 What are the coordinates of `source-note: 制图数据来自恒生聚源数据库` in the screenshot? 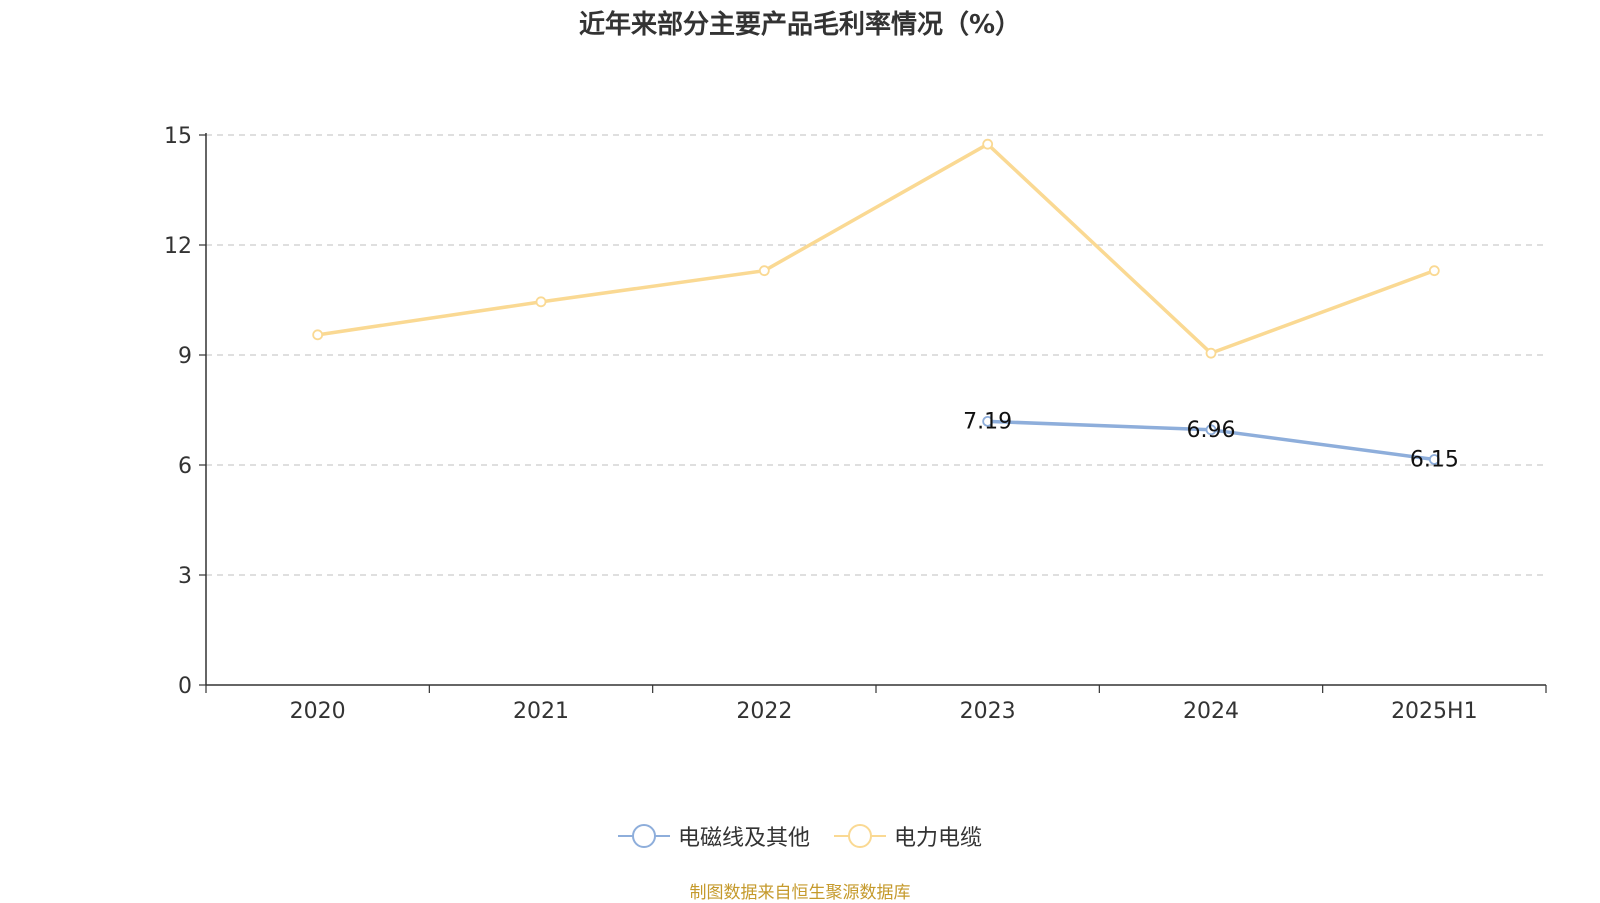 It's located at (800, 893).